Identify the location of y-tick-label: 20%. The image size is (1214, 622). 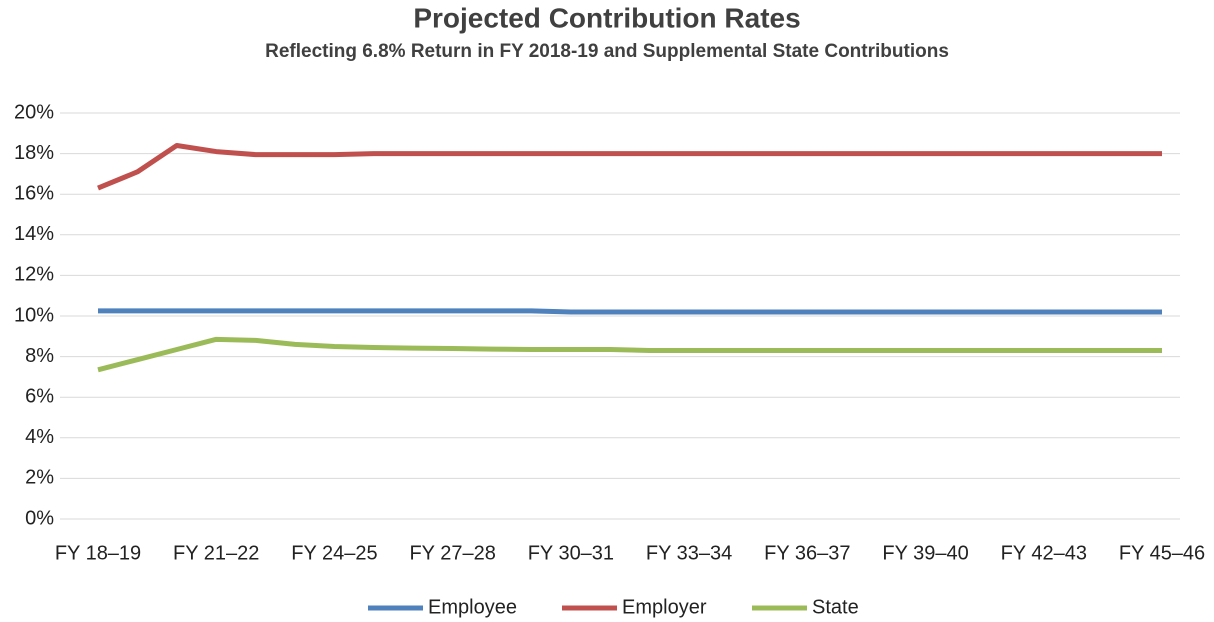
(34, 112).